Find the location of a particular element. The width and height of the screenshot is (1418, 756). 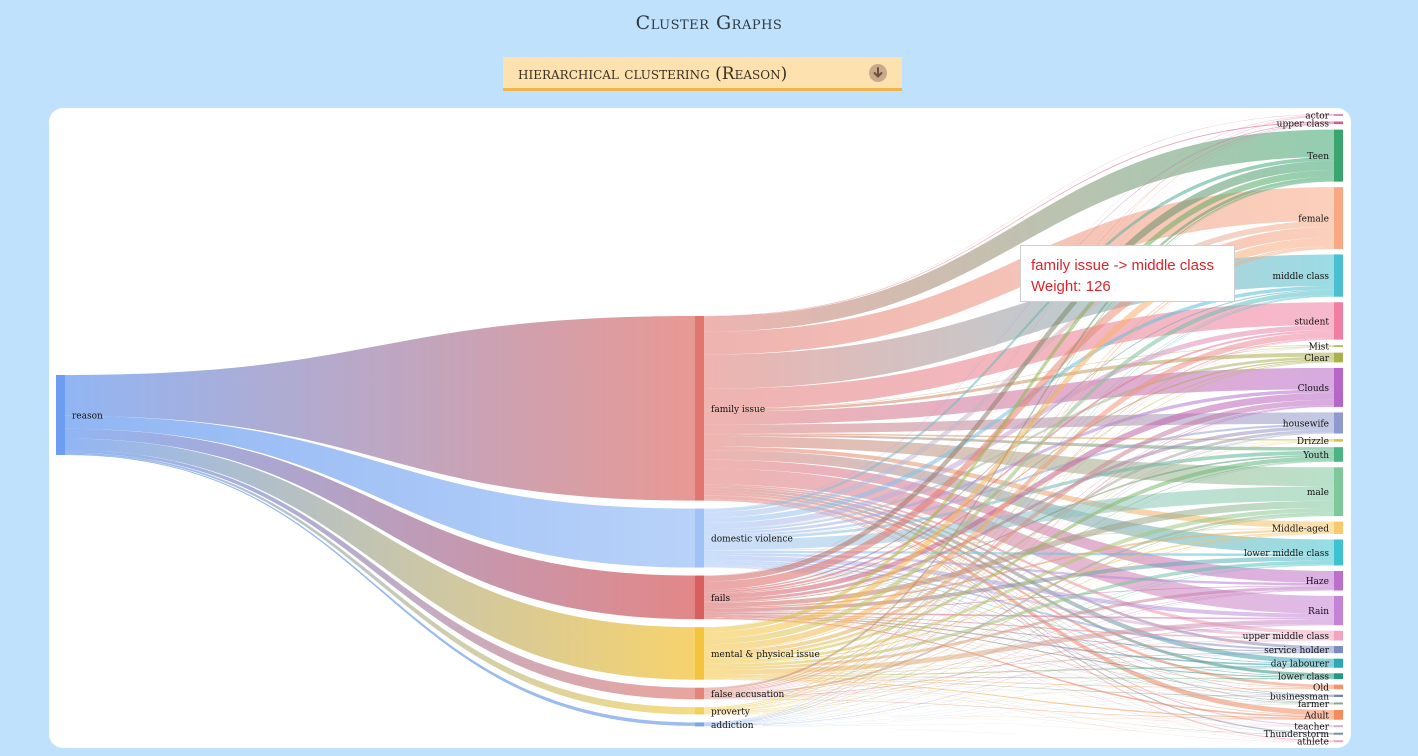

node-lower-class is located at coordinates (1338, 676).